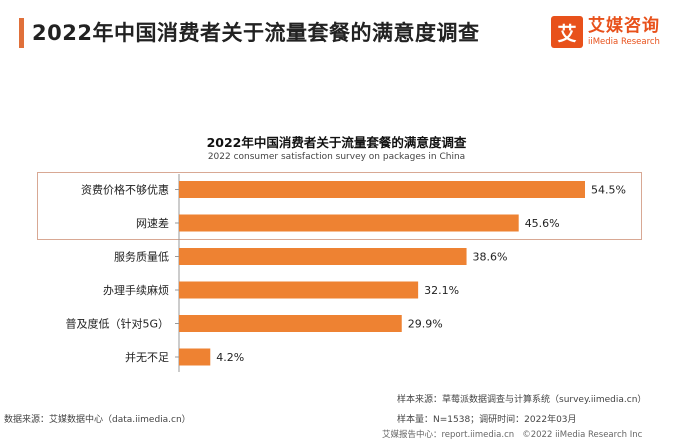  I want to click on sample-source-note: 样本来源：草莓派数据调查与计算系统（survey.iimedia.cn）, so click(522, 400).